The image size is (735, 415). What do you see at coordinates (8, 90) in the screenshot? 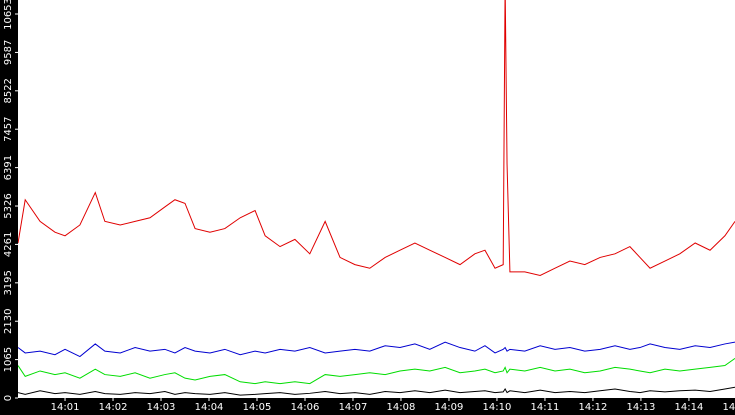
I see `y-tick-label: 8522` at bounding box center [8, 90].